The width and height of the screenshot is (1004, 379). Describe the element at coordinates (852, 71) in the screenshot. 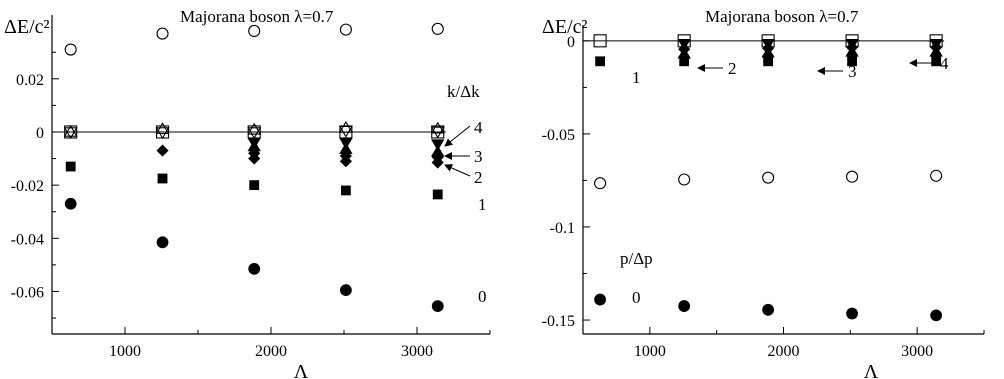

I see `right-arrow-label-3: 3` at that location.